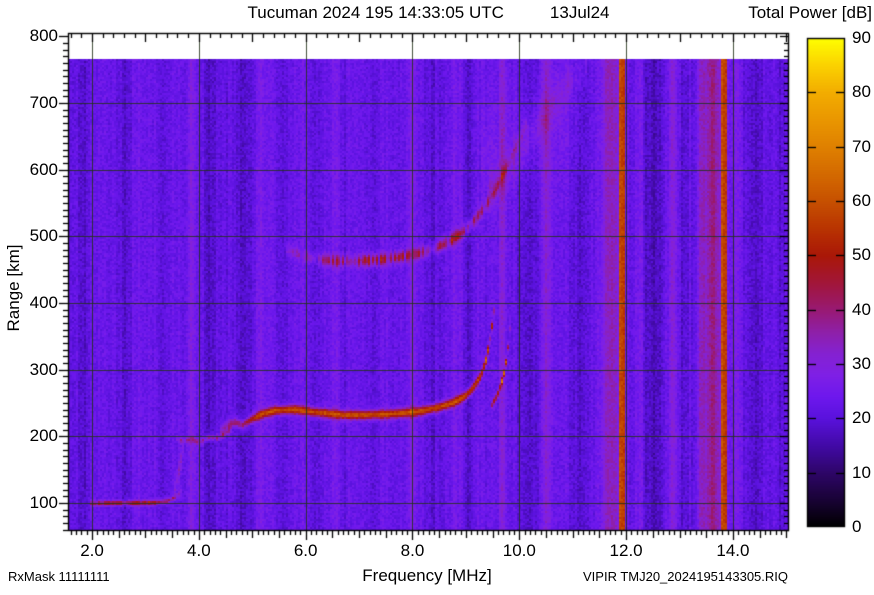 The width and height of the screenshot is (874, 595). What do you see at coordinates (43, 502) in the screenshot?
I see `y-tick-label: 100` at bounding box center [43, 502].